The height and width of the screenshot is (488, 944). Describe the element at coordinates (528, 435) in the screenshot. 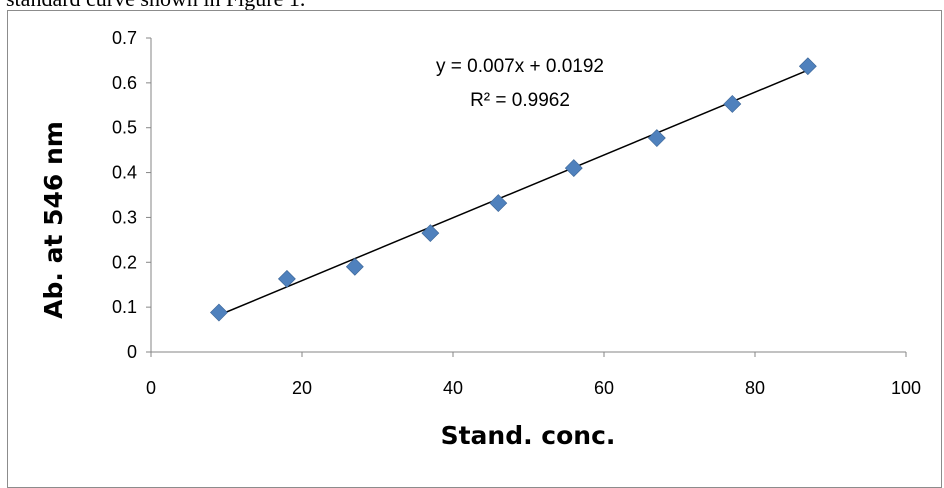

I see `x-axis-title: Stand. conc.` at that location.